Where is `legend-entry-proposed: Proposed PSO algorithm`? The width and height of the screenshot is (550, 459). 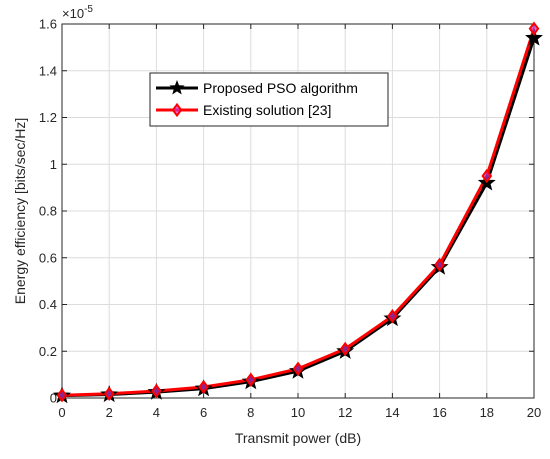 legend-entry-proposed: Proposed PSO algorithm is located at coordinates (257, 88).